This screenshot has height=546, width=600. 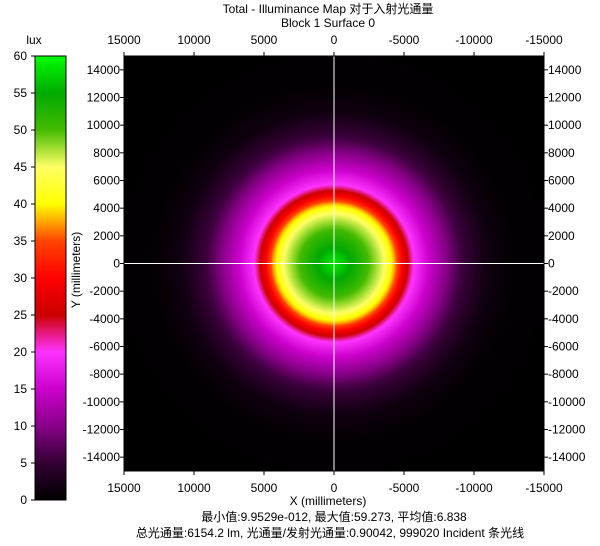 What do you see at coordinates (563, 347) in the screenshot?
I see `y-tick-label-right: -6000` at bounding box center [563, 347].